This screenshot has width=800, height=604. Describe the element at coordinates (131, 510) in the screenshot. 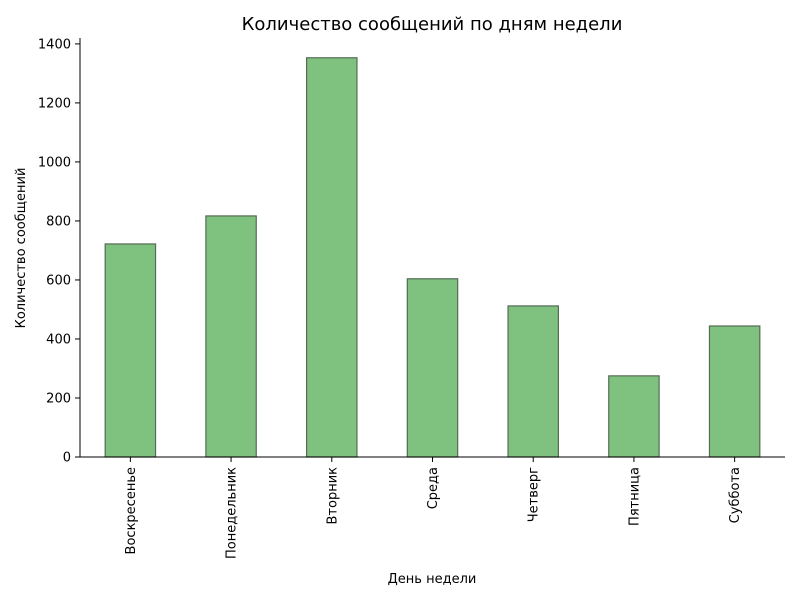

I see `x-tick-label: Воскресенье` at that location.